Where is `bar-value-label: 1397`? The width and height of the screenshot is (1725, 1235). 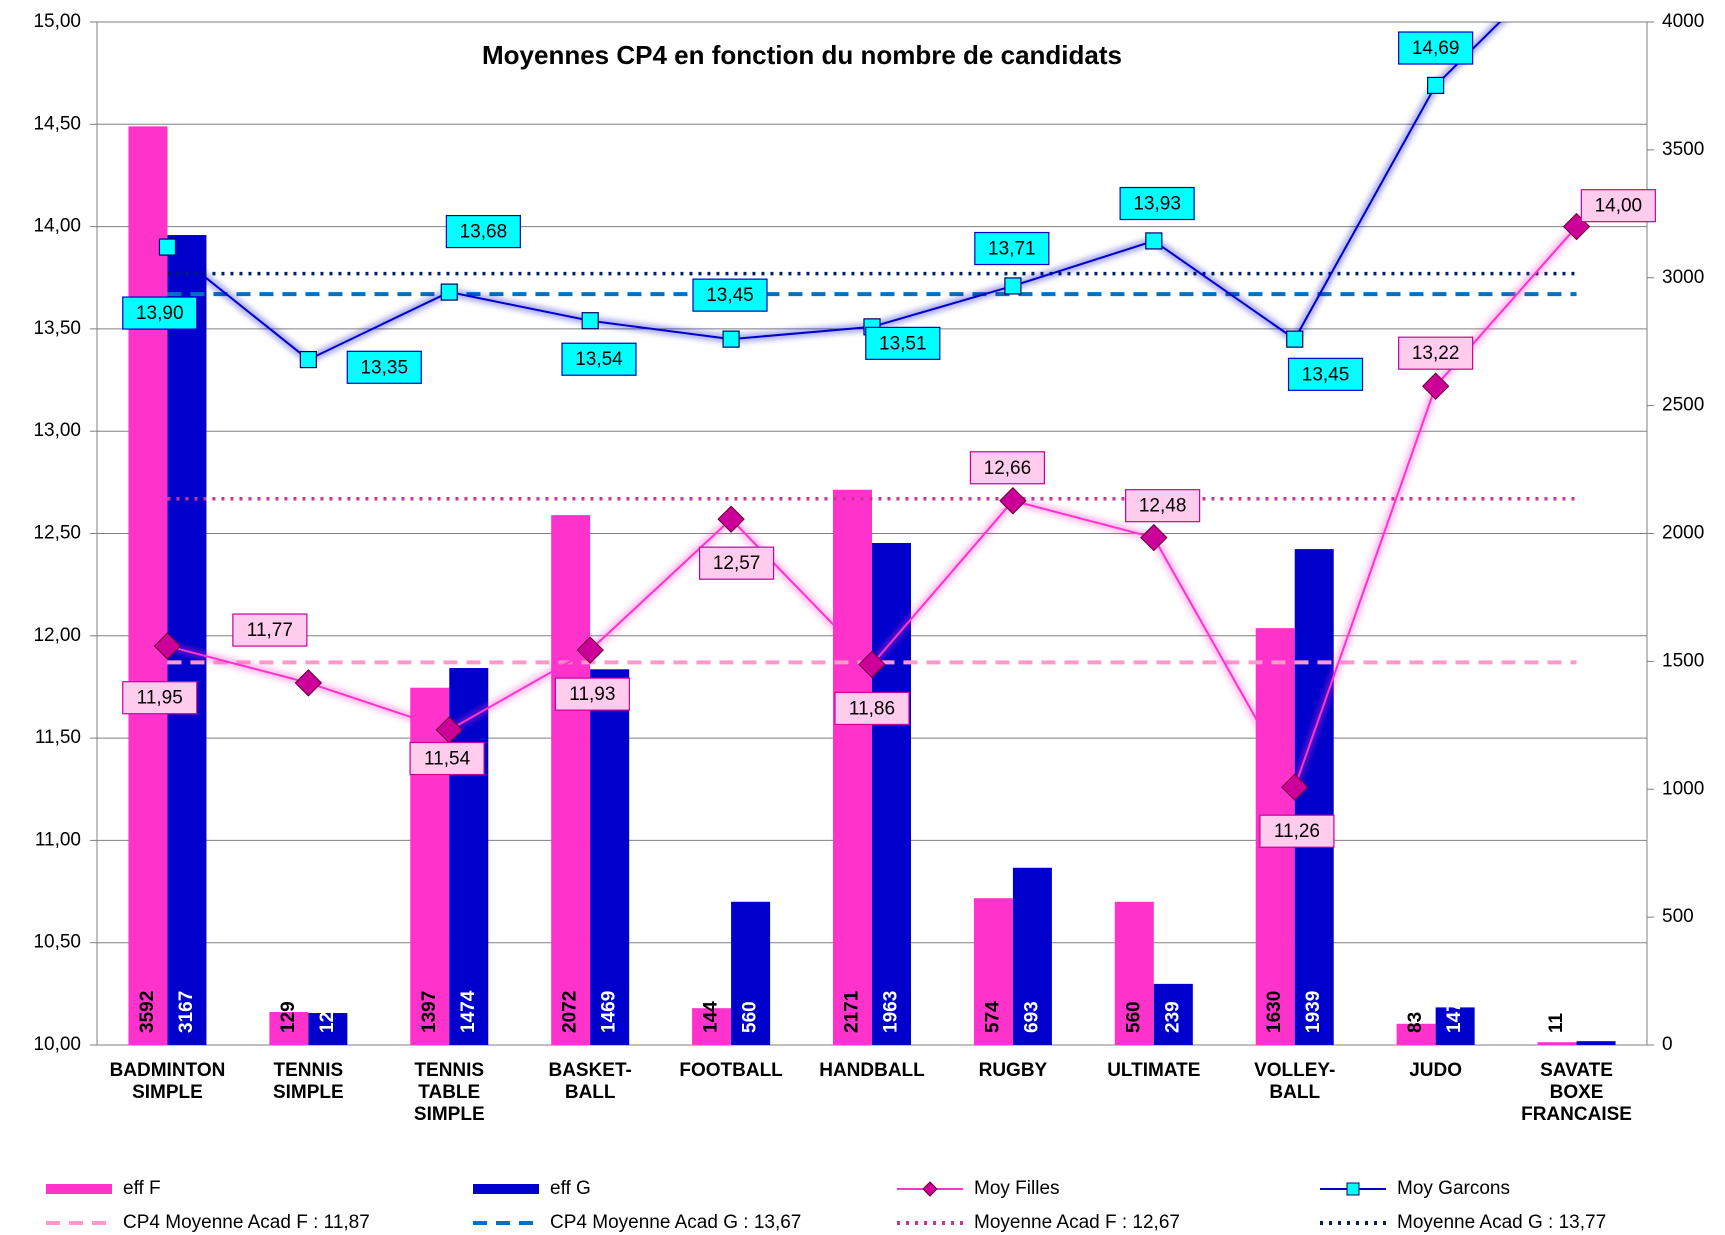
bar-value-label: 1397 is located at coordinates (429, 1012).